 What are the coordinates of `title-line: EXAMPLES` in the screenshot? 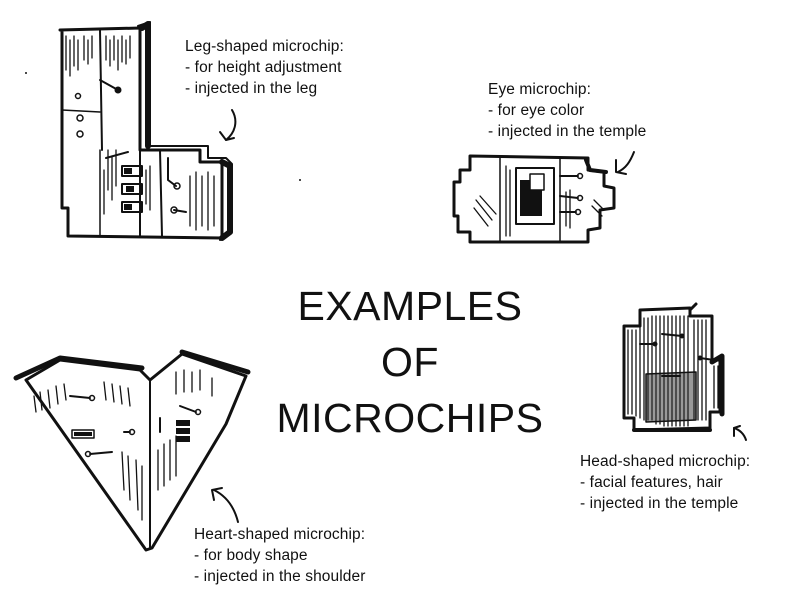 It's located at (410, 306).